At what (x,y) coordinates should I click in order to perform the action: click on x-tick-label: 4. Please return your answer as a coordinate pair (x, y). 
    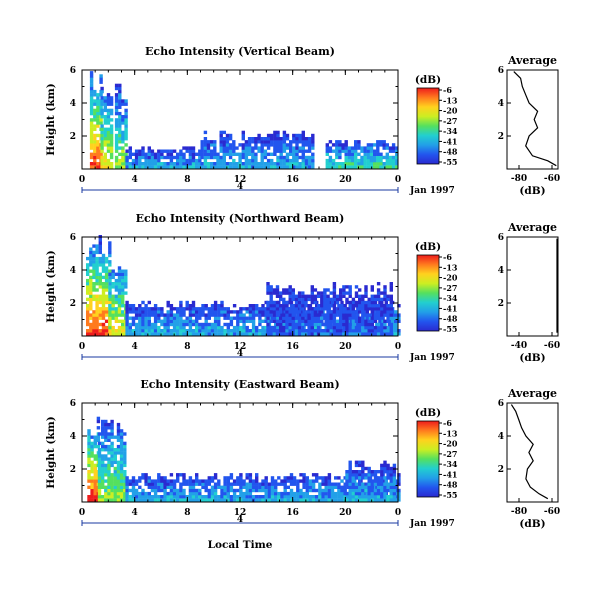
    Looking at the image, I should click on (135, 347).